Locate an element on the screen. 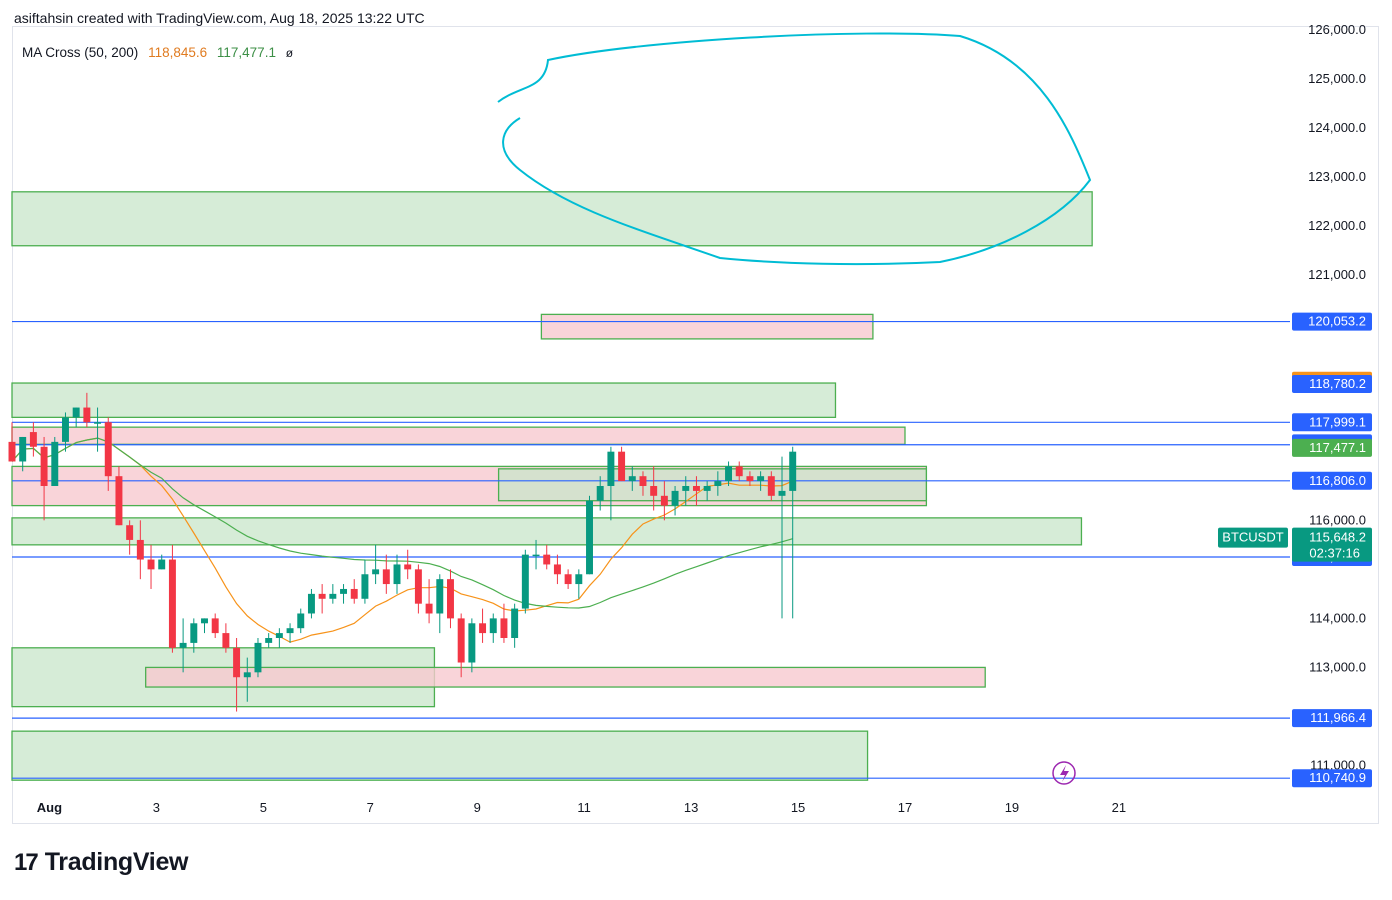 The image size is (1392, 900). price-axis-tick: 114,000.0 is located at coordinates (1337, 617).